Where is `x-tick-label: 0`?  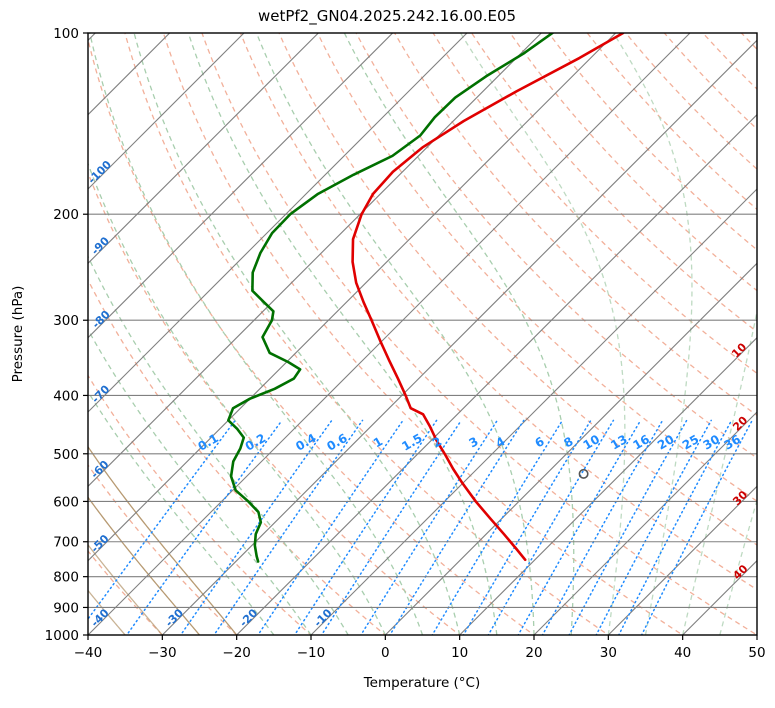
x-tick-label: 0 is located at coordinates (385, 653).